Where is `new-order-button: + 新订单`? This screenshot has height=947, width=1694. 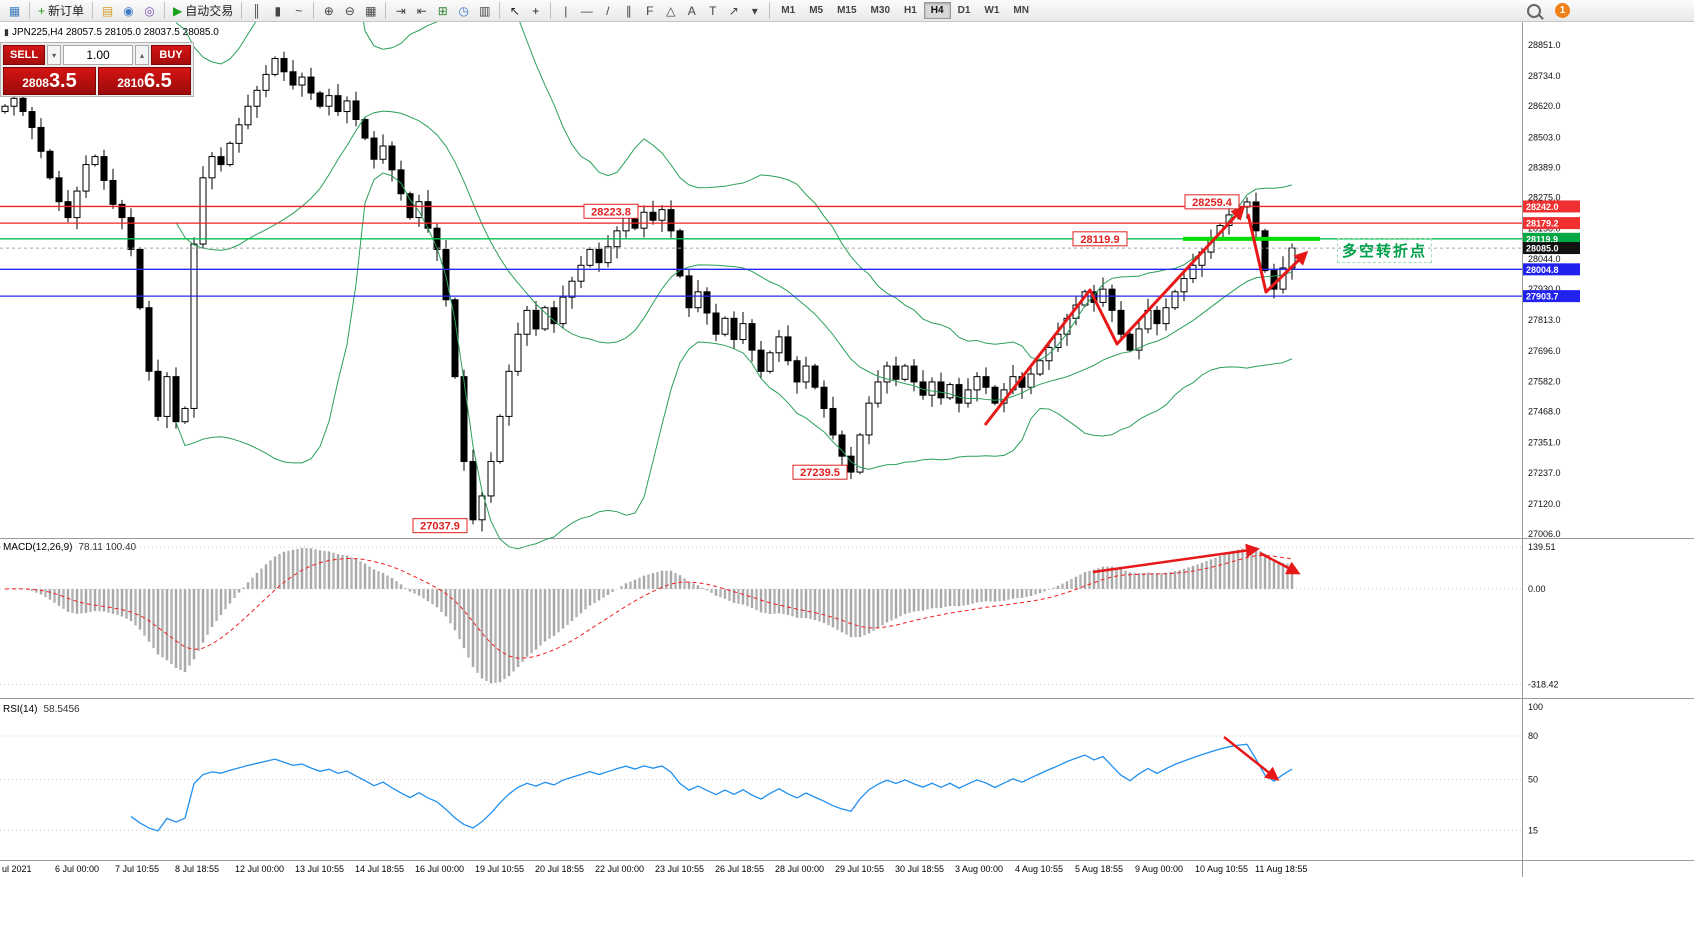
new-order-button: + 新订单 is located at coordinates (61, 10).